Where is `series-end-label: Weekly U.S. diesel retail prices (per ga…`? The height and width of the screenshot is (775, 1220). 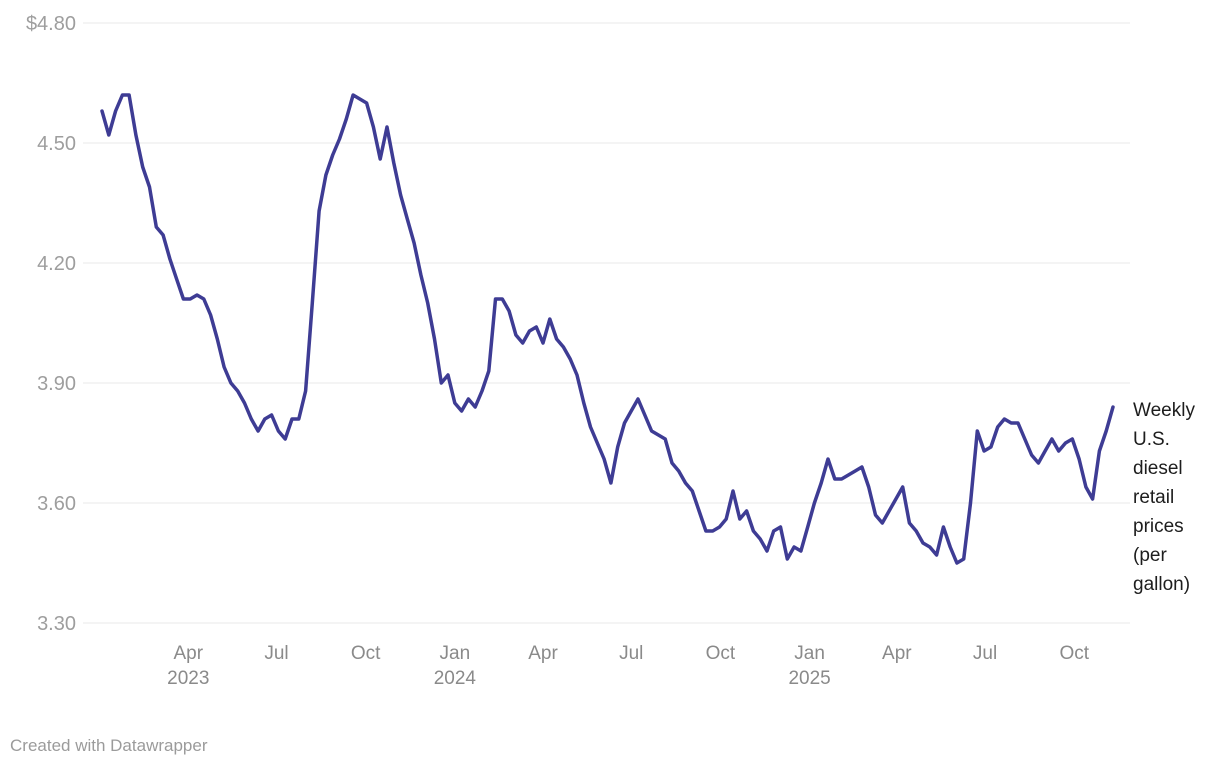
series-end-label: Weekly U.S. diesel retail prices (per ga… is located at coordinates (1164, 497).